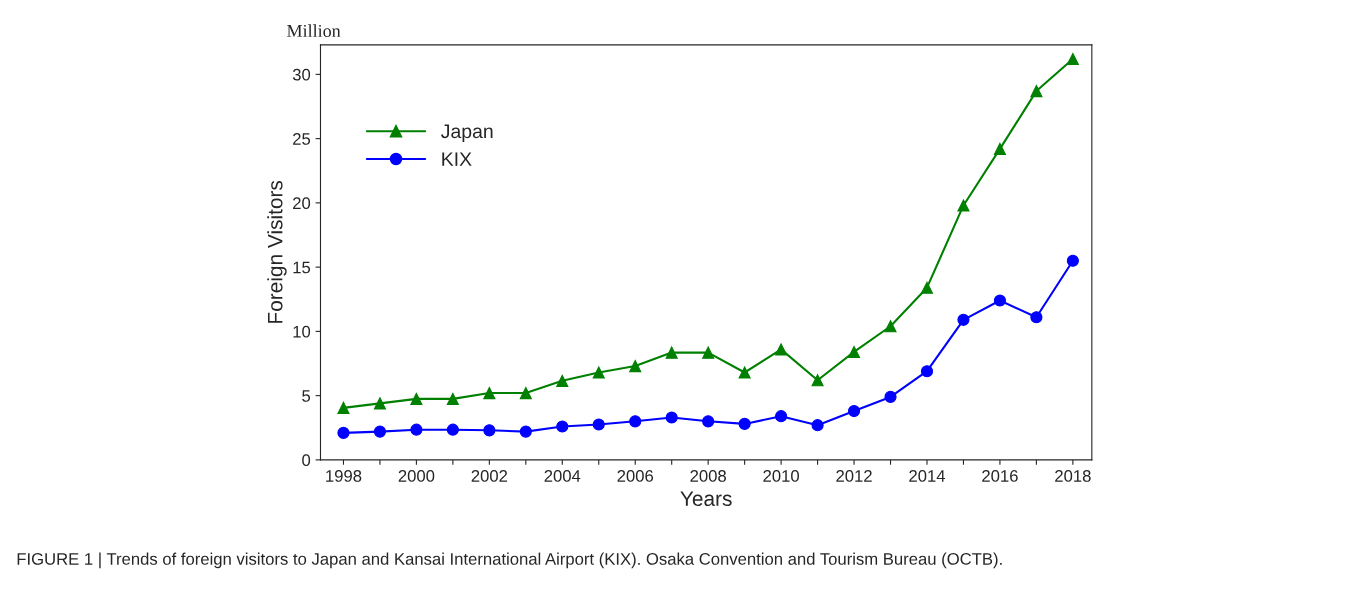  I want to click on y-tick-label: 15, so click(302, 267).